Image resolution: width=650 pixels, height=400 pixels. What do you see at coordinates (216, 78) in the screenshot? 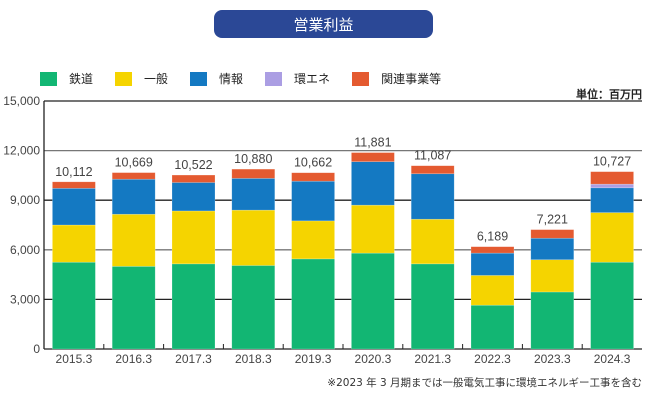
I see `legend-item: 情報` at bounding box center [216, 78].